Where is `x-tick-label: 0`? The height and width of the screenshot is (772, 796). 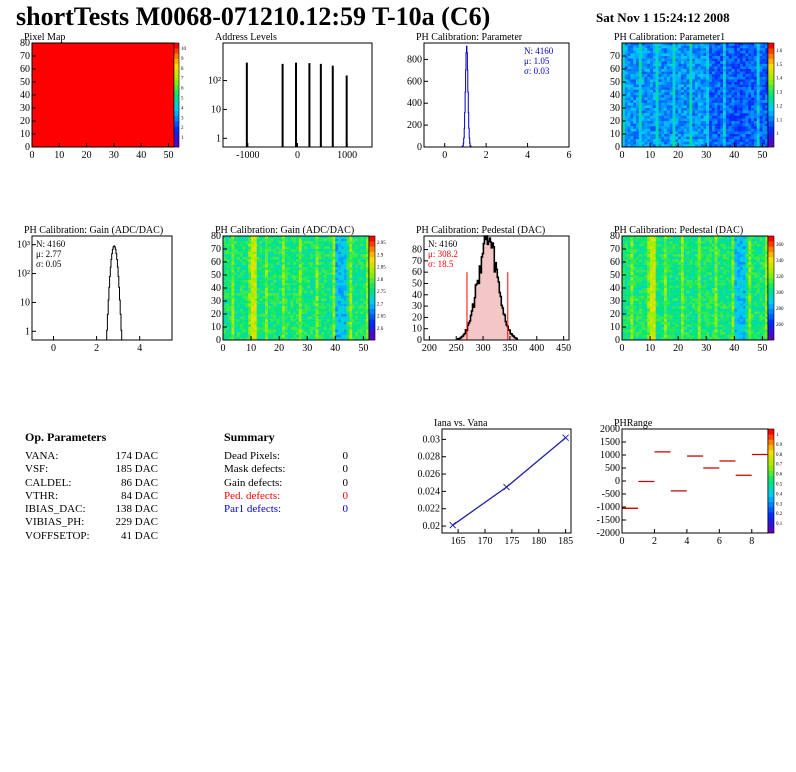 x-tick-label: 0 is located at coordinates (622, 155).